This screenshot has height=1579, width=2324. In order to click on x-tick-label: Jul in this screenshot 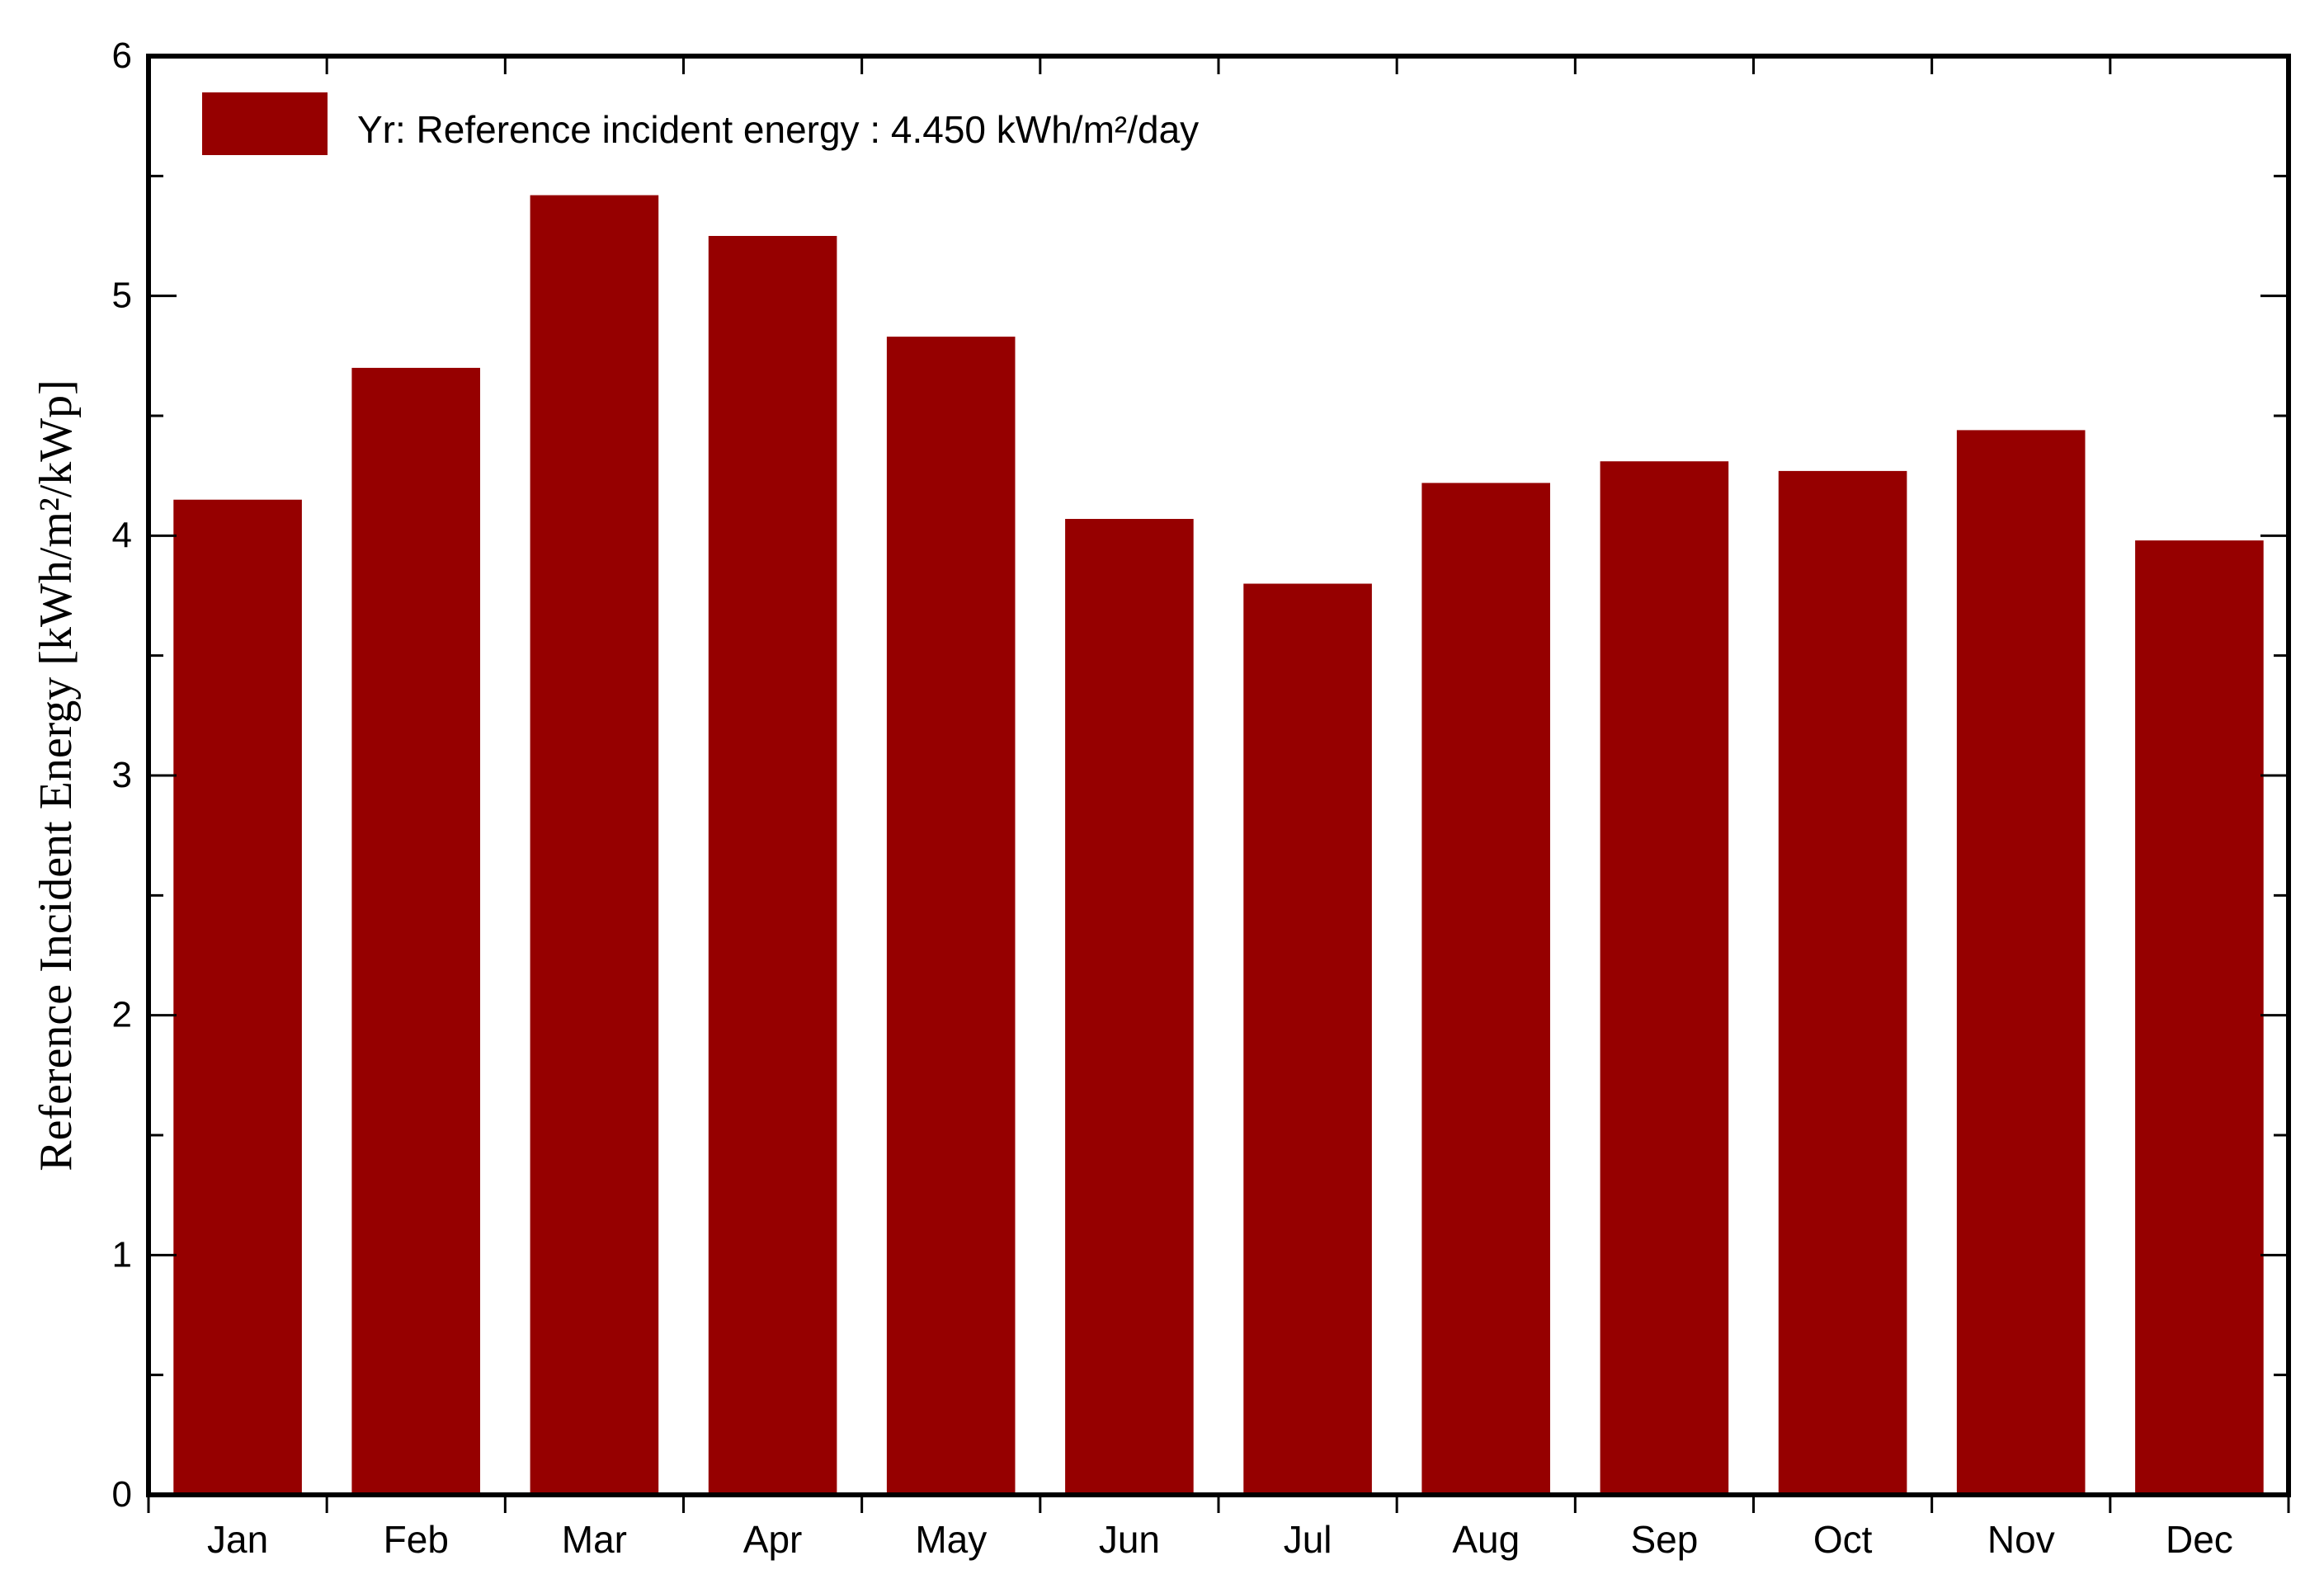, I will do `click(1308, 1539)`.